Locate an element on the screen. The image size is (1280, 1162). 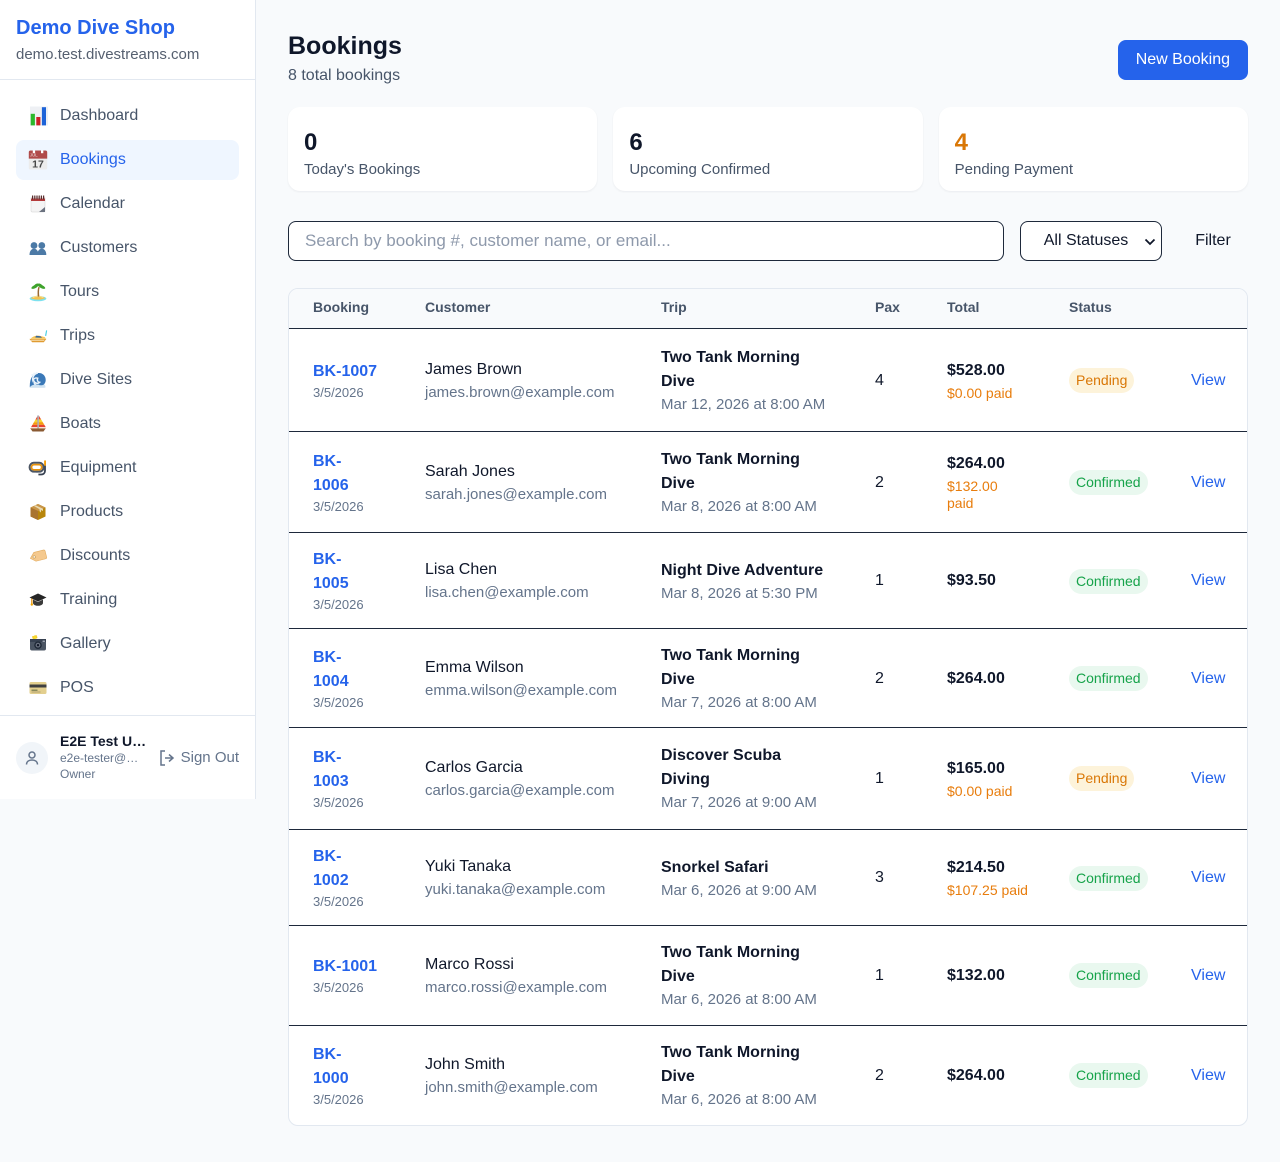
svg-text: 17 is located at coordinates (38, 164).